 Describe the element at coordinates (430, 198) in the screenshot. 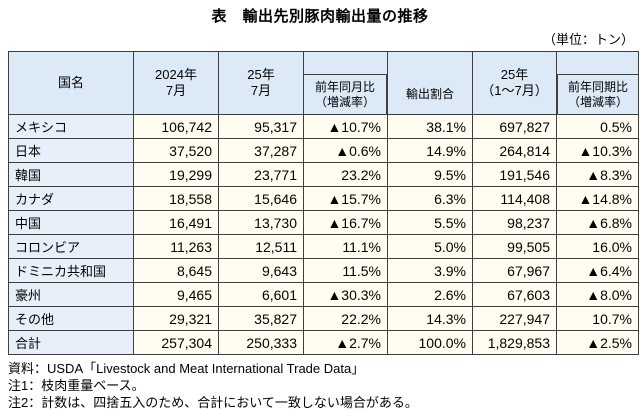

I see `share-cell: 6.3%` at that location.